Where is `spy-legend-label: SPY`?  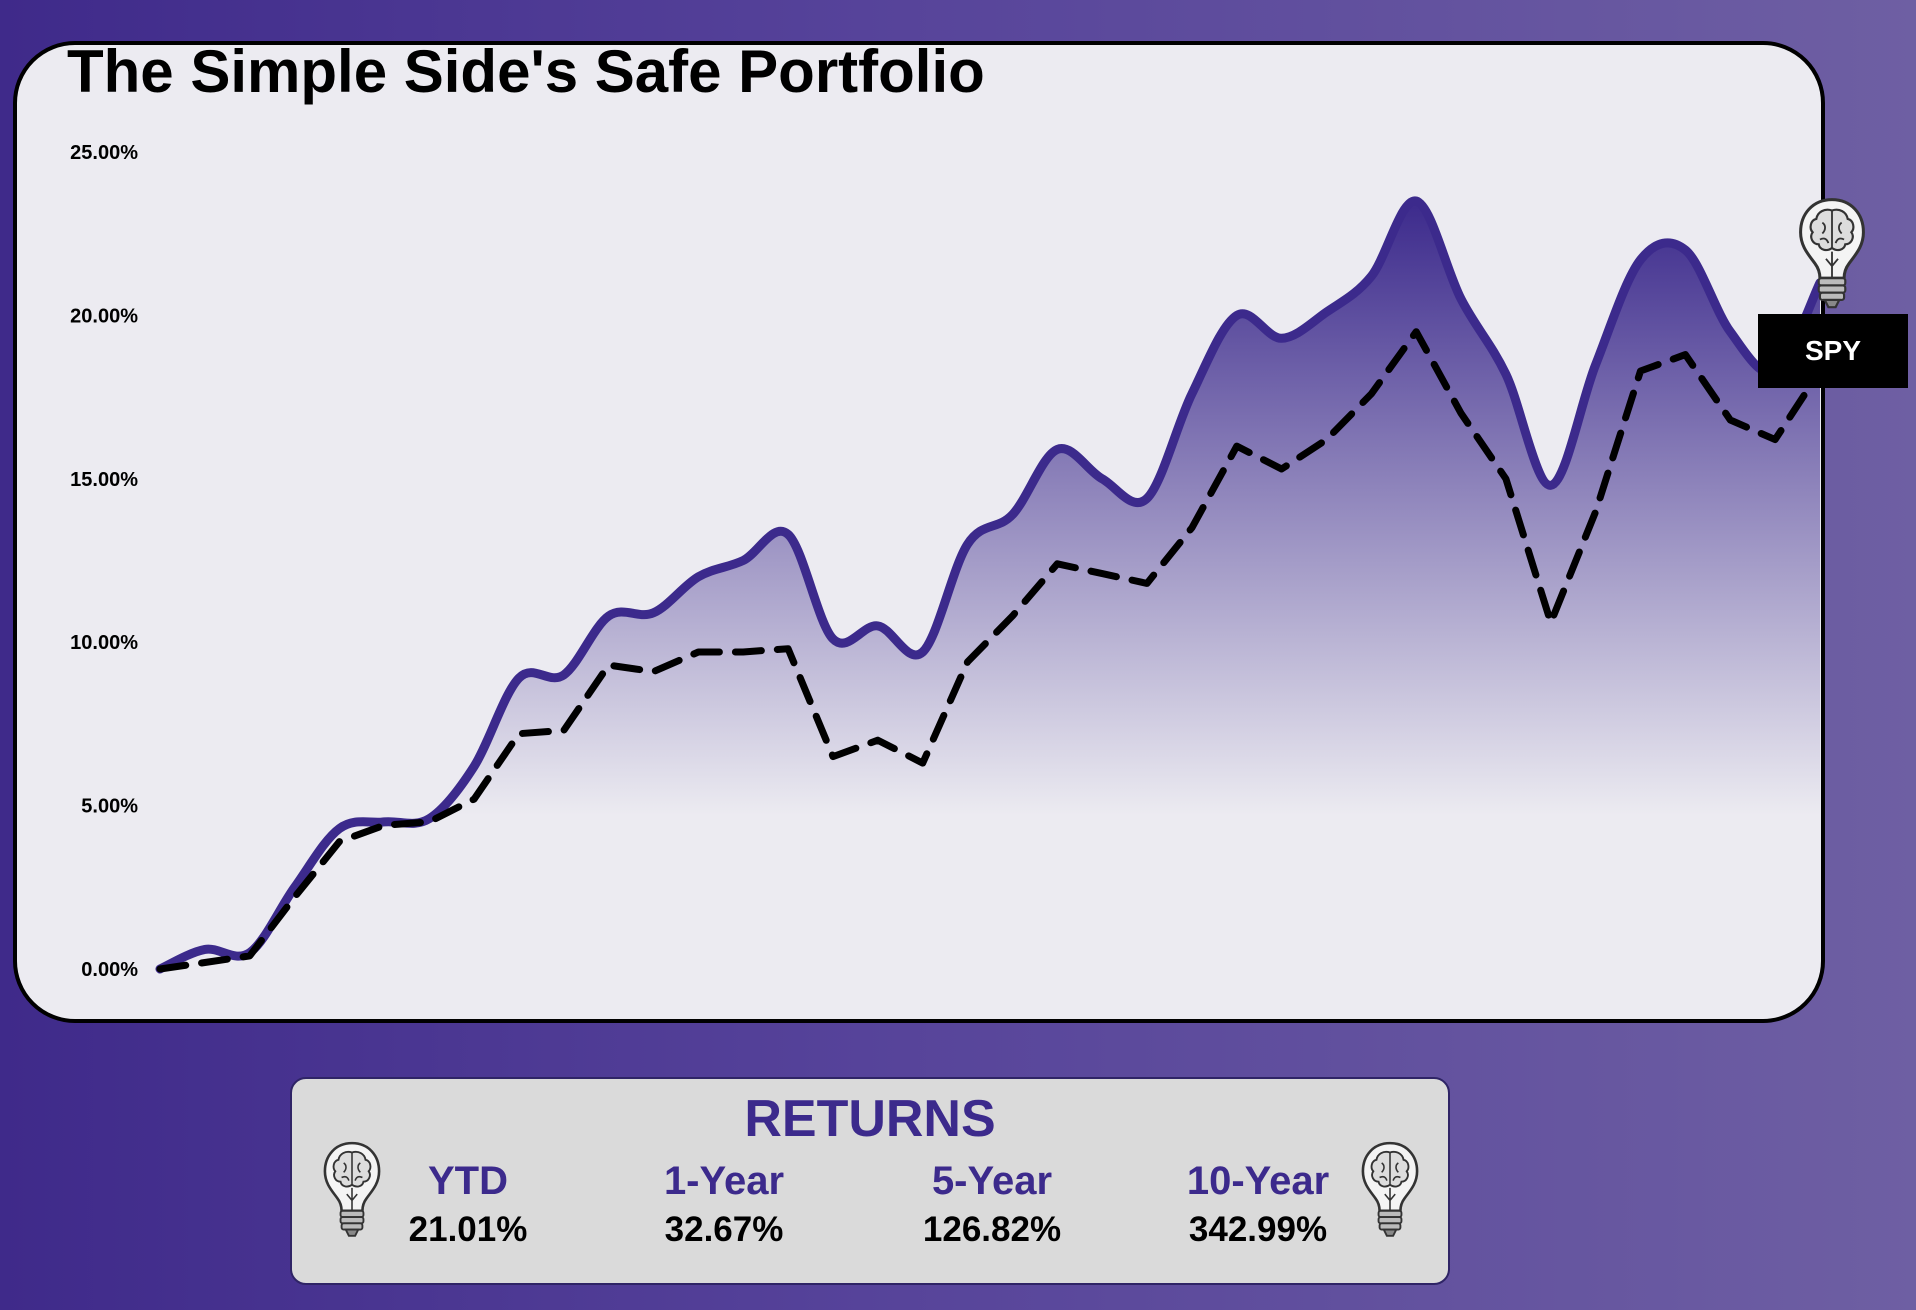
spy-legend-label: SPY is located at coordinates (1833, 351).